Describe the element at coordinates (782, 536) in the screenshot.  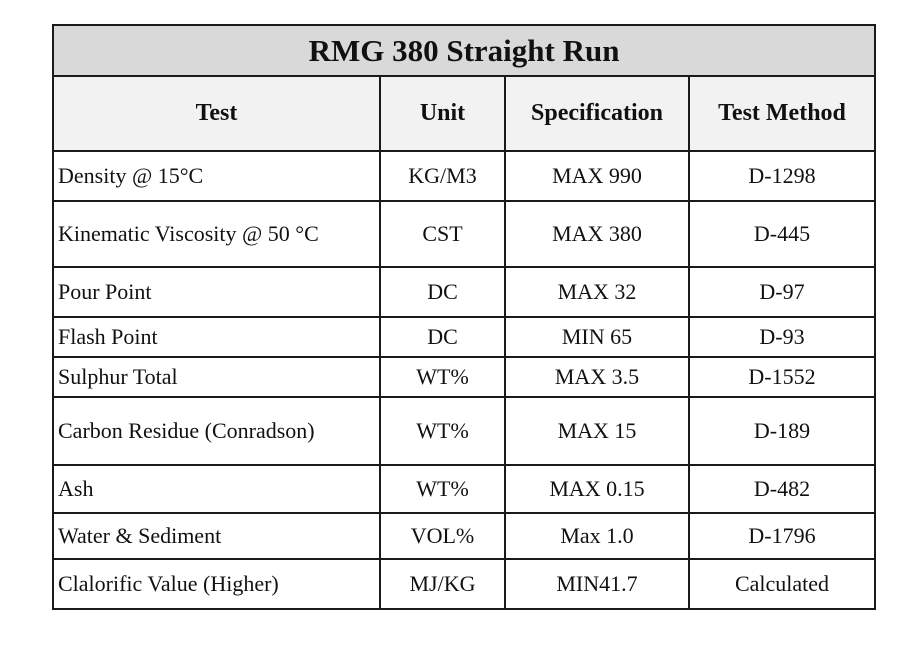
I see `cell-method: D-1796` at that location.